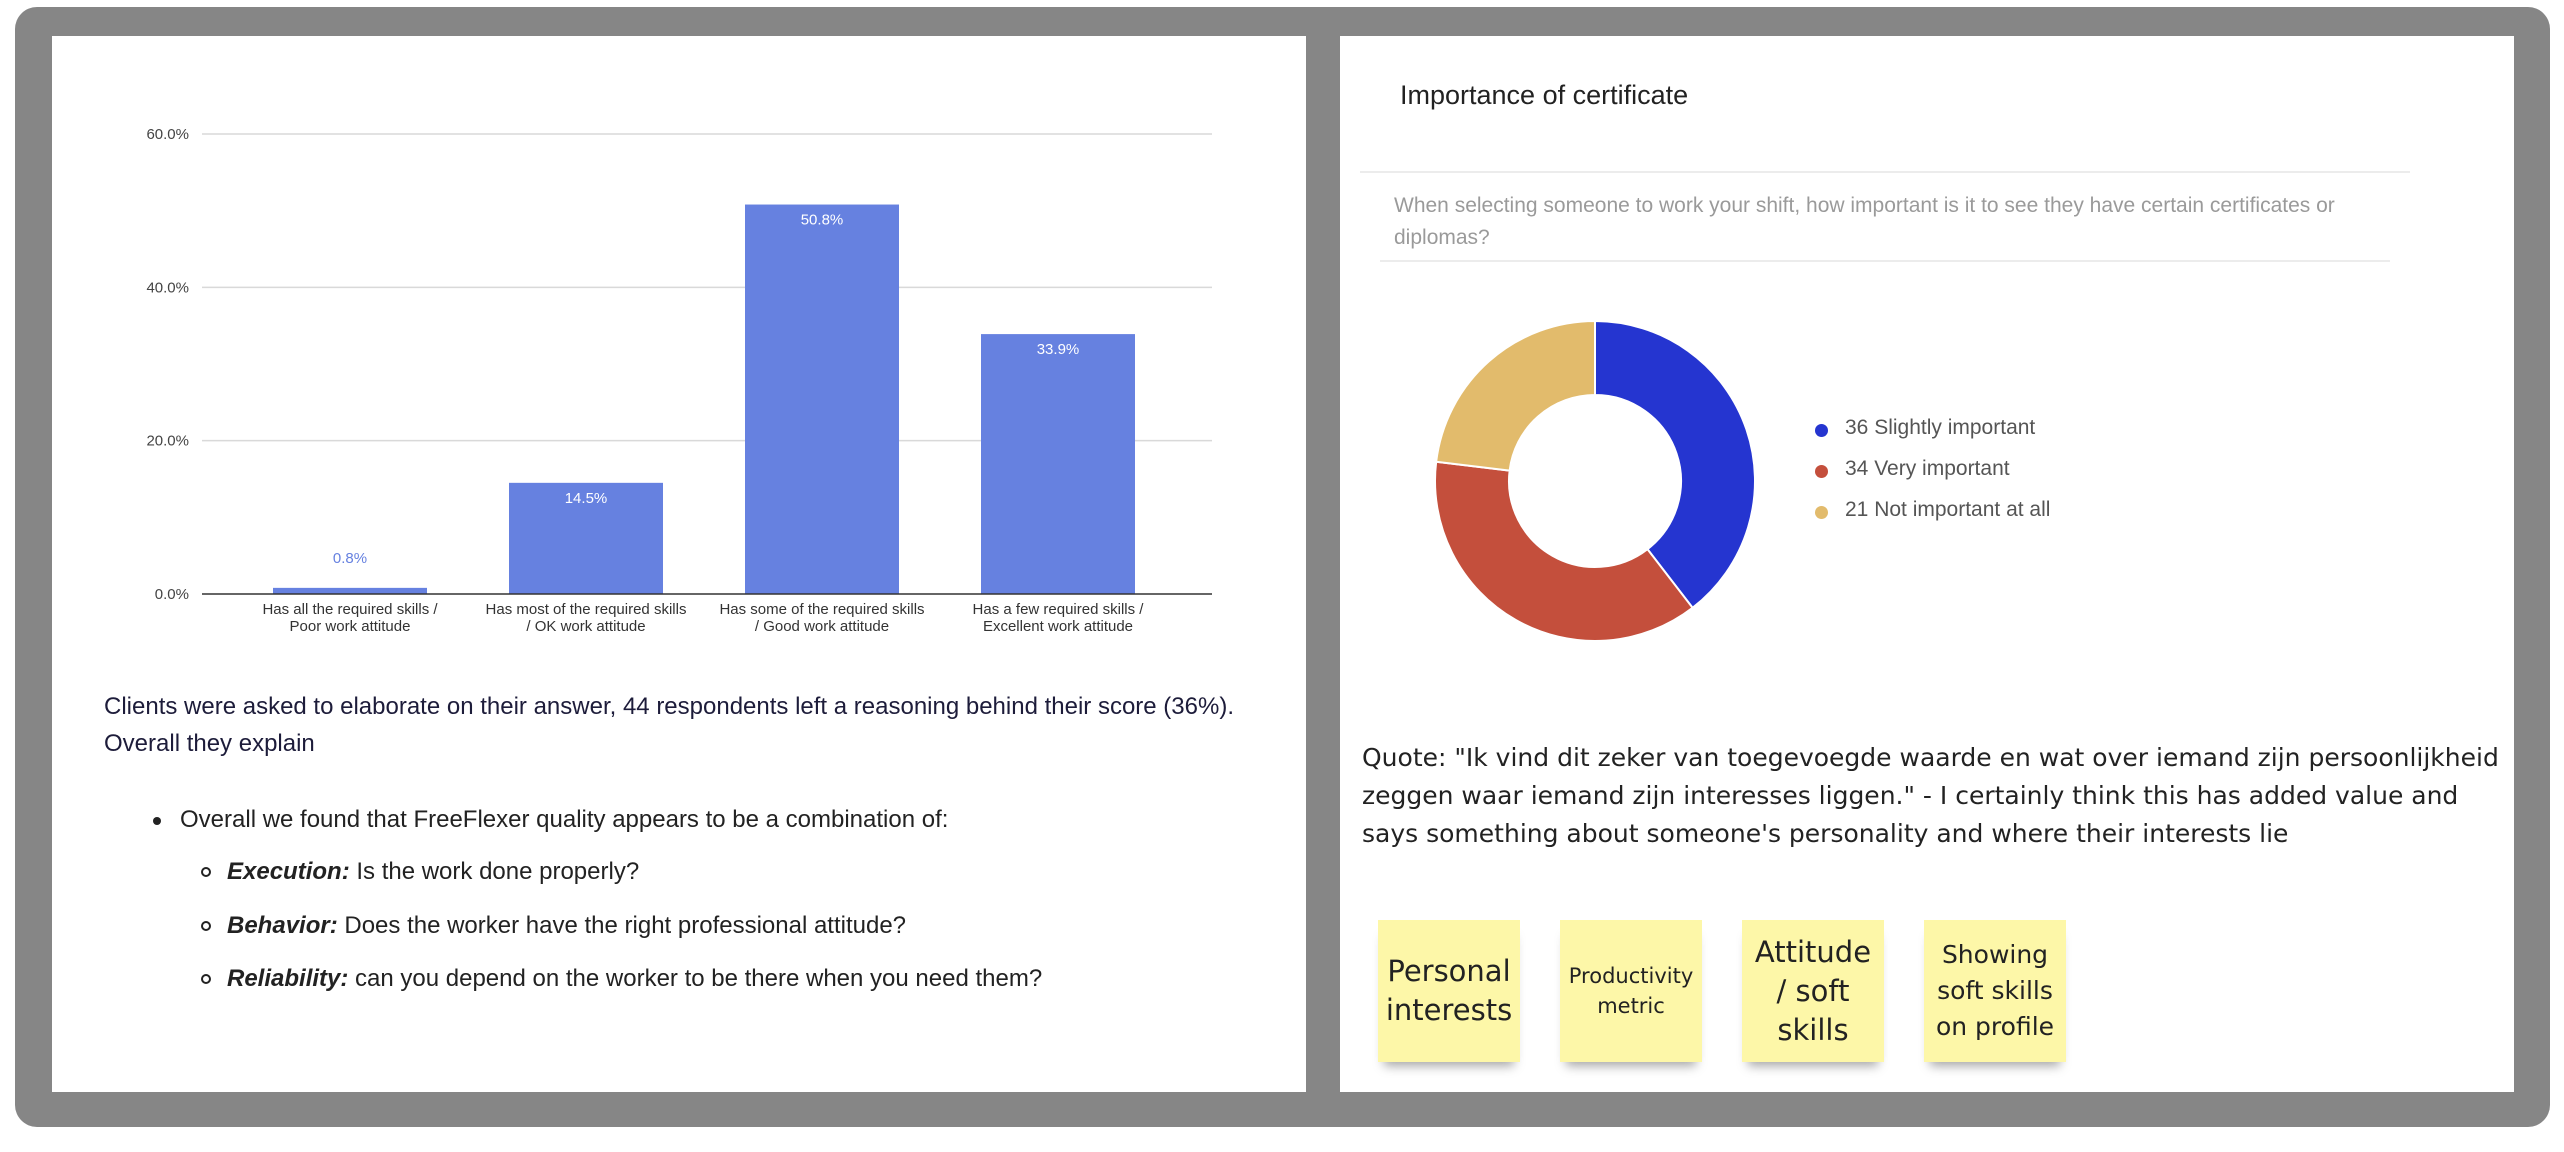 The image size is (2564, 1152). Describe the element at coordinates (1058, 626) in the screenshot. I see `x-tick-label: Excellent work attitude` at that location.